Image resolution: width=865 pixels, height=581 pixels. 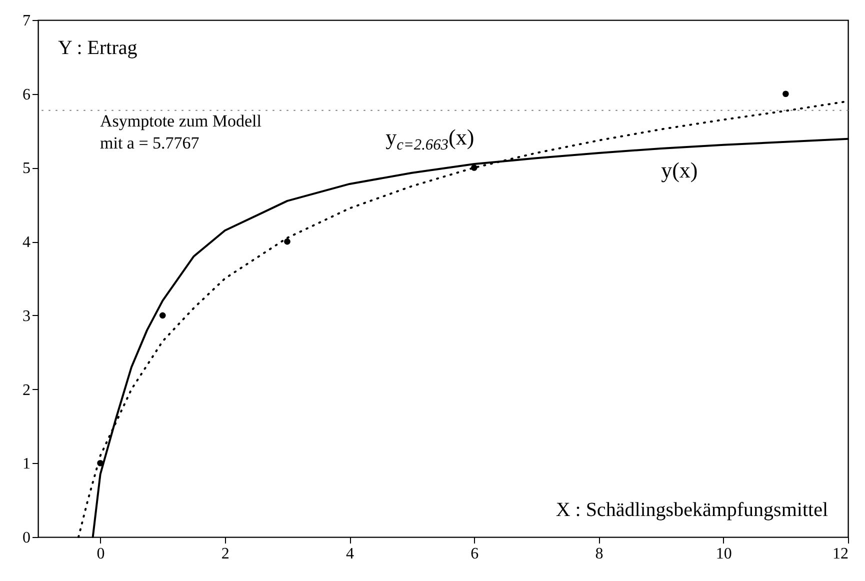 I want to click on ref-line-label: Asymptote zum Modell mit a = 5.7767, so click(x=181, y=131).